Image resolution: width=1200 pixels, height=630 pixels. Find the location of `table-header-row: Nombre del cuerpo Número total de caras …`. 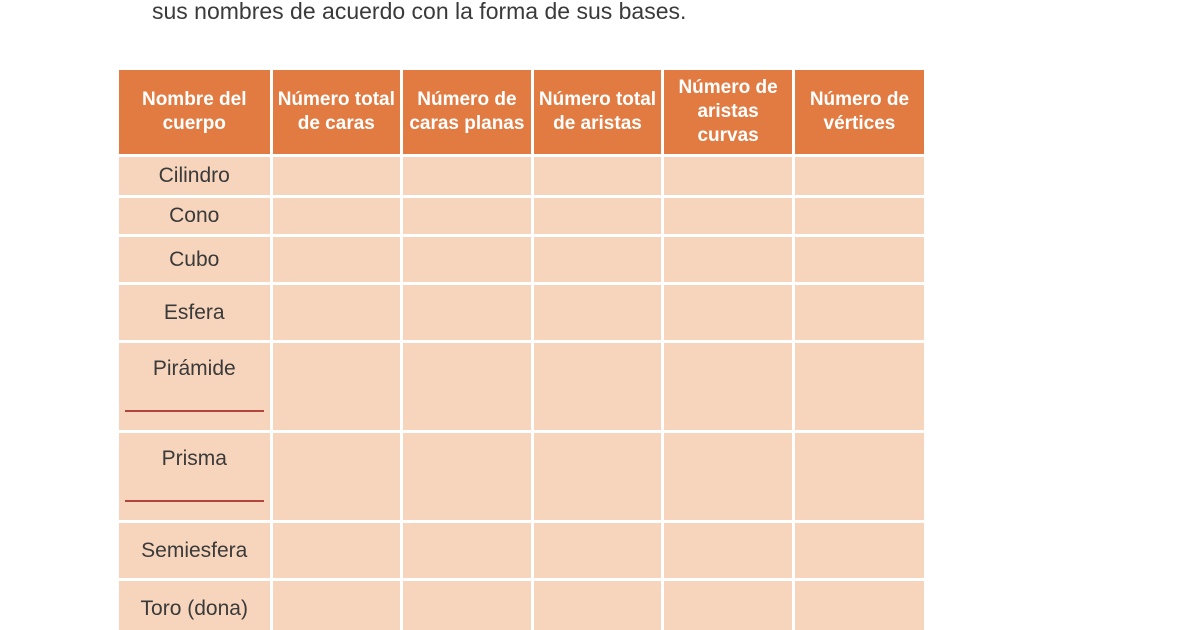

table-header-row: Nombre del cuerpo Número total de caras … is located at coordinates (521, 113).